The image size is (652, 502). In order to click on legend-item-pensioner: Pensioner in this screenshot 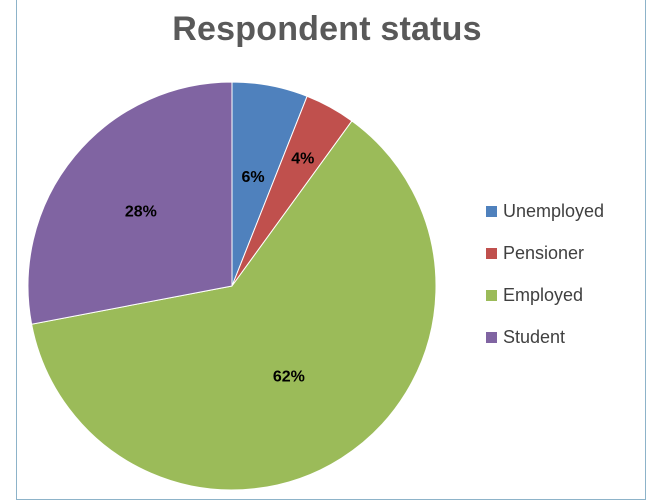, I will do `click(545, 253)`.